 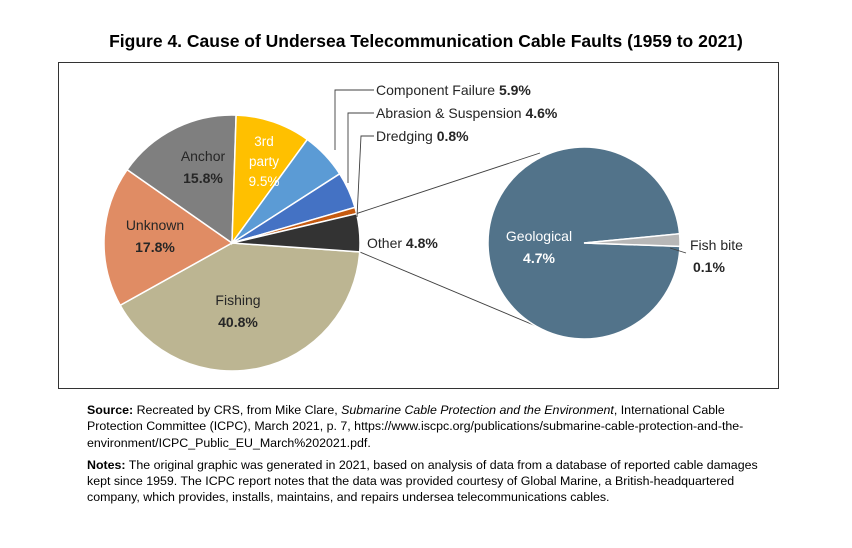 What do you see at coordinates (110, 410) in the screenshot?
I see `source-label: Source:` at bounding box center [110, 410].